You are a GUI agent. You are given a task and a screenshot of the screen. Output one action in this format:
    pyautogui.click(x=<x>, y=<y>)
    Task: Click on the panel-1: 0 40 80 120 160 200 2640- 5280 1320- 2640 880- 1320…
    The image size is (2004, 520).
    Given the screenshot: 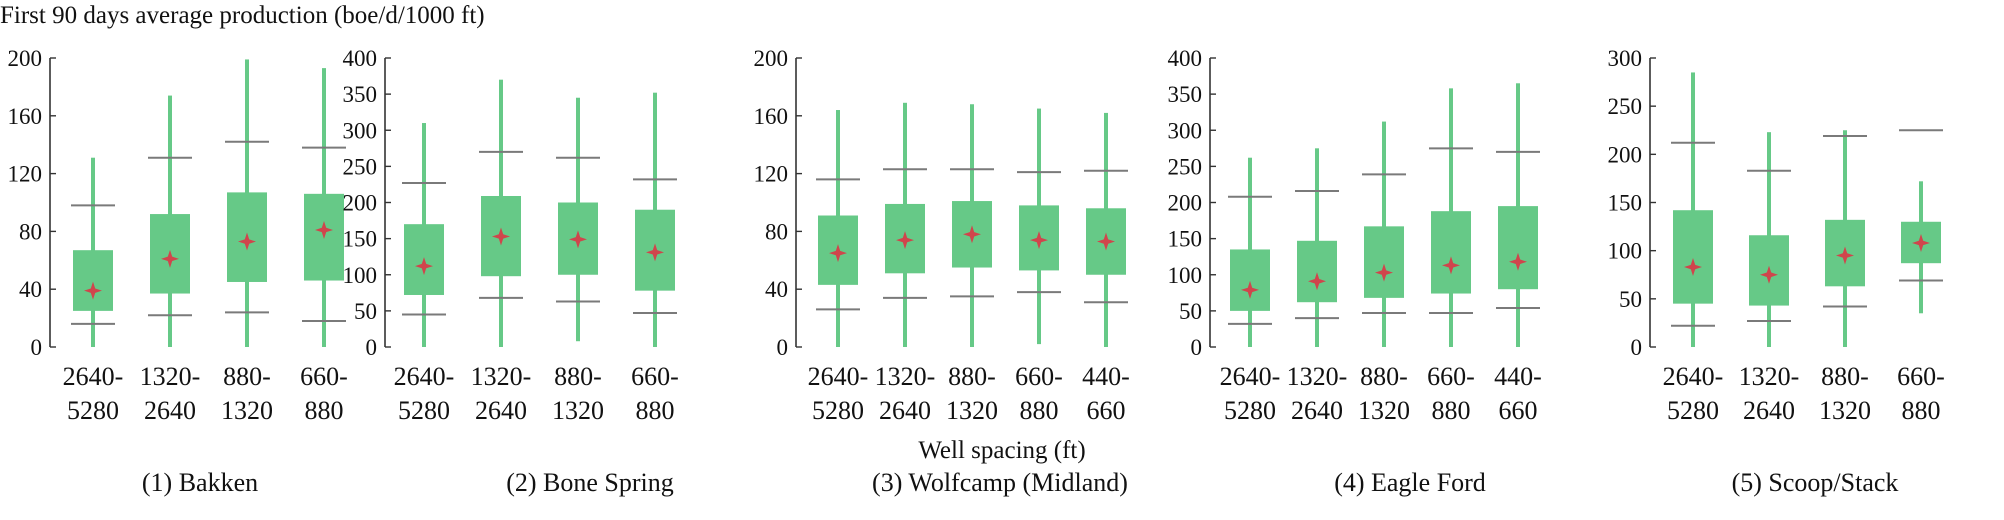 What is the action you would take?
    pyautogui.click(x=178, y=271)
    